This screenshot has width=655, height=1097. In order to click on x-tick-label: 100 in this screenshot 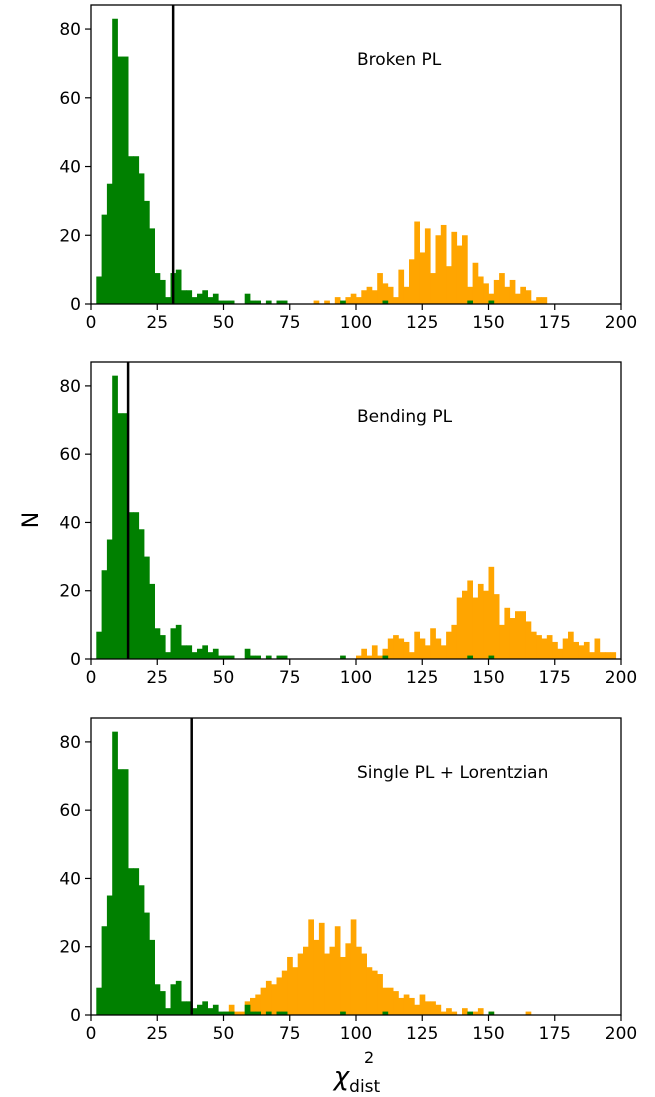, I will do `click(356, 1034)`.